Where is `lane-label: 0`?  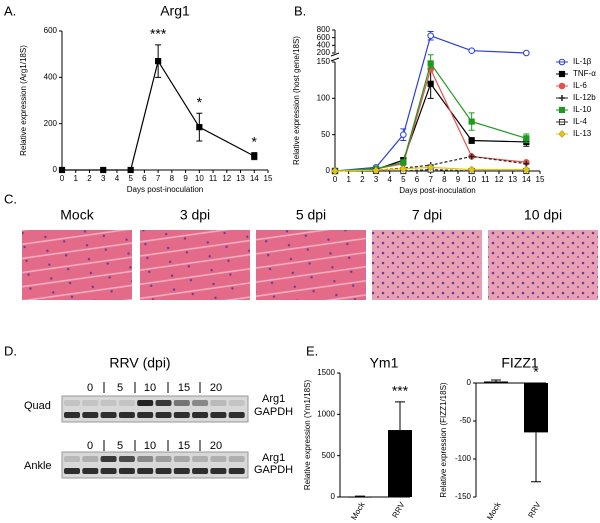 lane-label: 0 is located at coordinates (90, 446).